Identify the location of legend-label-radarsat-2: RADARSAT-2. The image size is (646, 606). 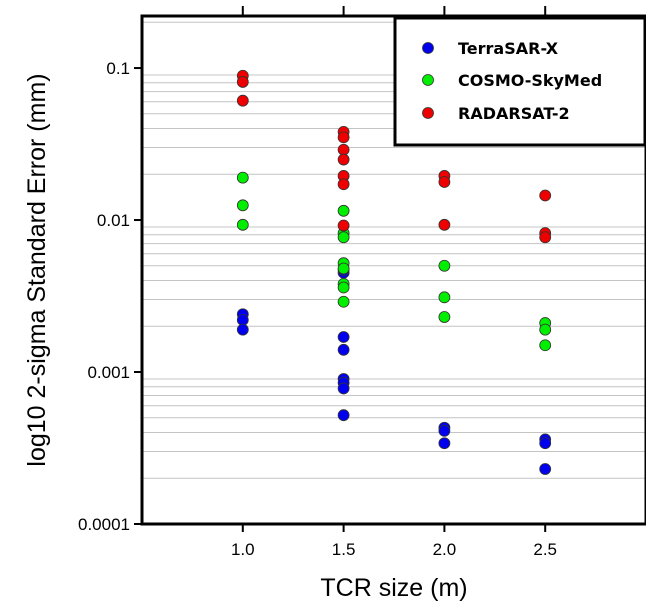
(514, 113).